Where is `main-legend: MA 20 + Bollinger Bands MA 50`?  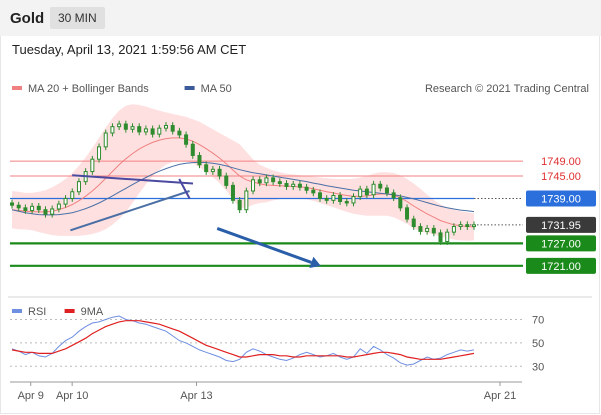
main-legend: MA 20 + Bollinger Bands MA 50 is located at coordinates (122, 89).